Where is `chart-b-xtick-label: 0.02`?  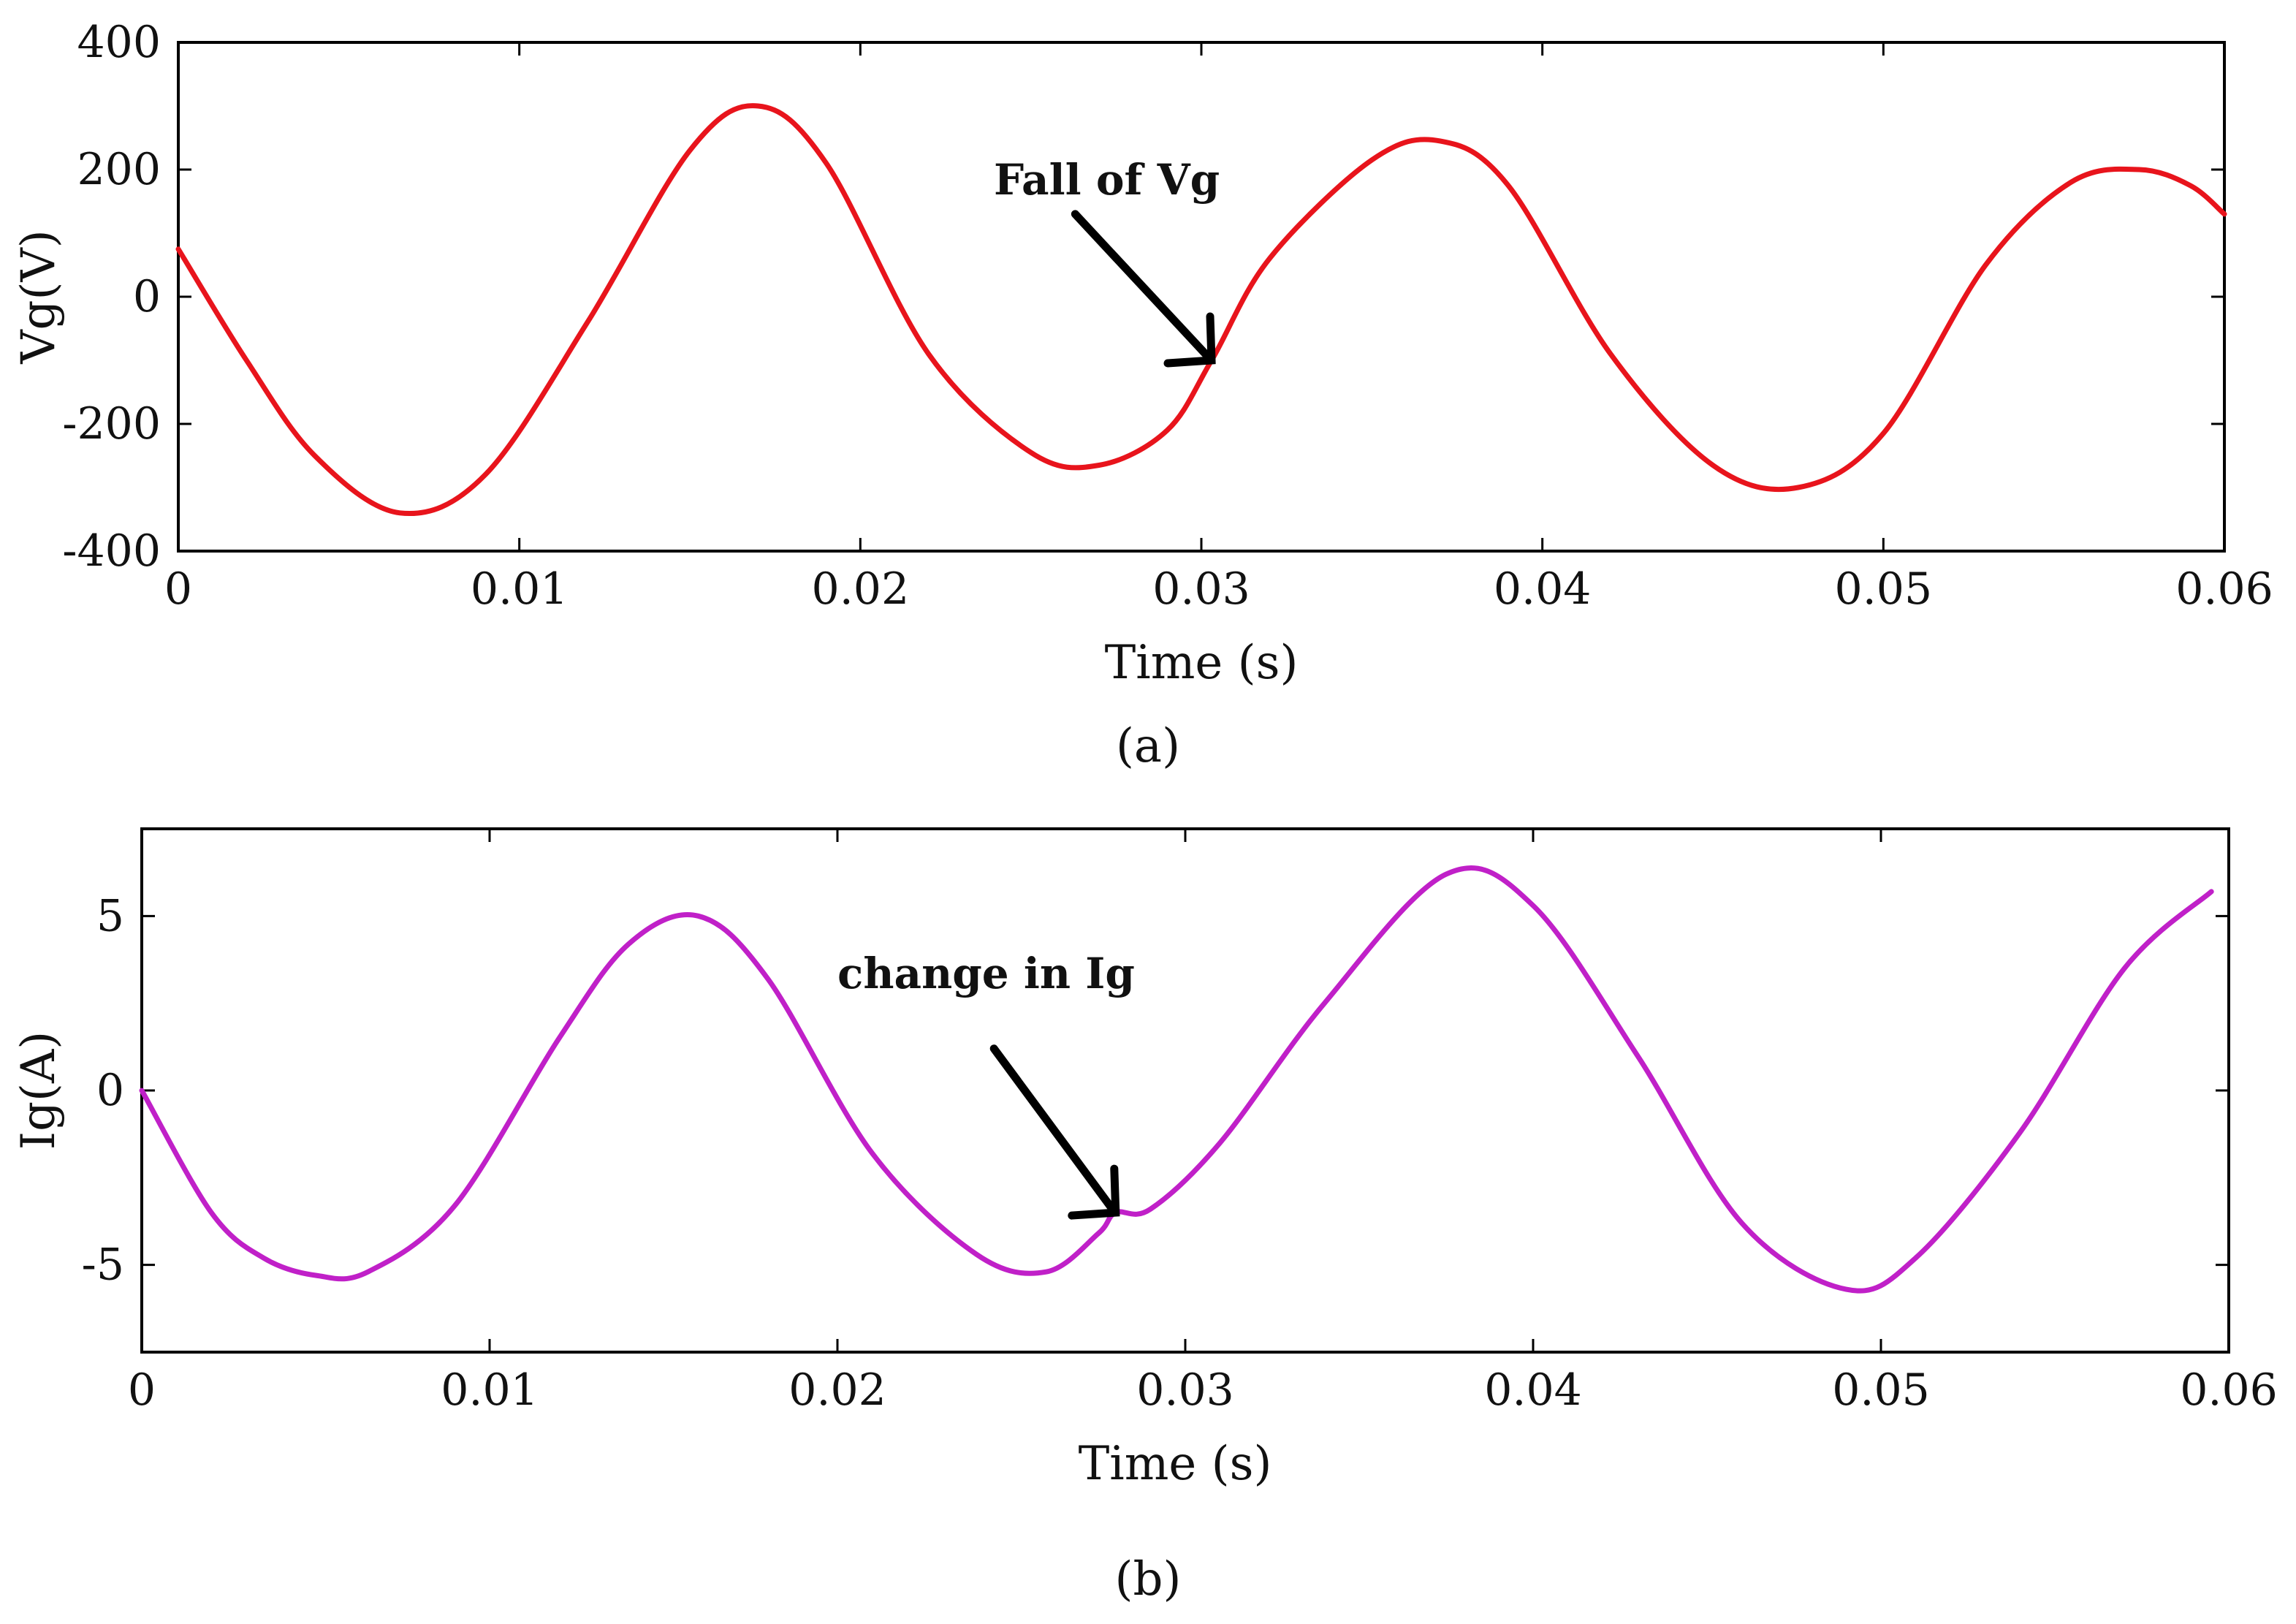 chart-b-xtick-label: 0.02 is located at coordinates (837, 1391).